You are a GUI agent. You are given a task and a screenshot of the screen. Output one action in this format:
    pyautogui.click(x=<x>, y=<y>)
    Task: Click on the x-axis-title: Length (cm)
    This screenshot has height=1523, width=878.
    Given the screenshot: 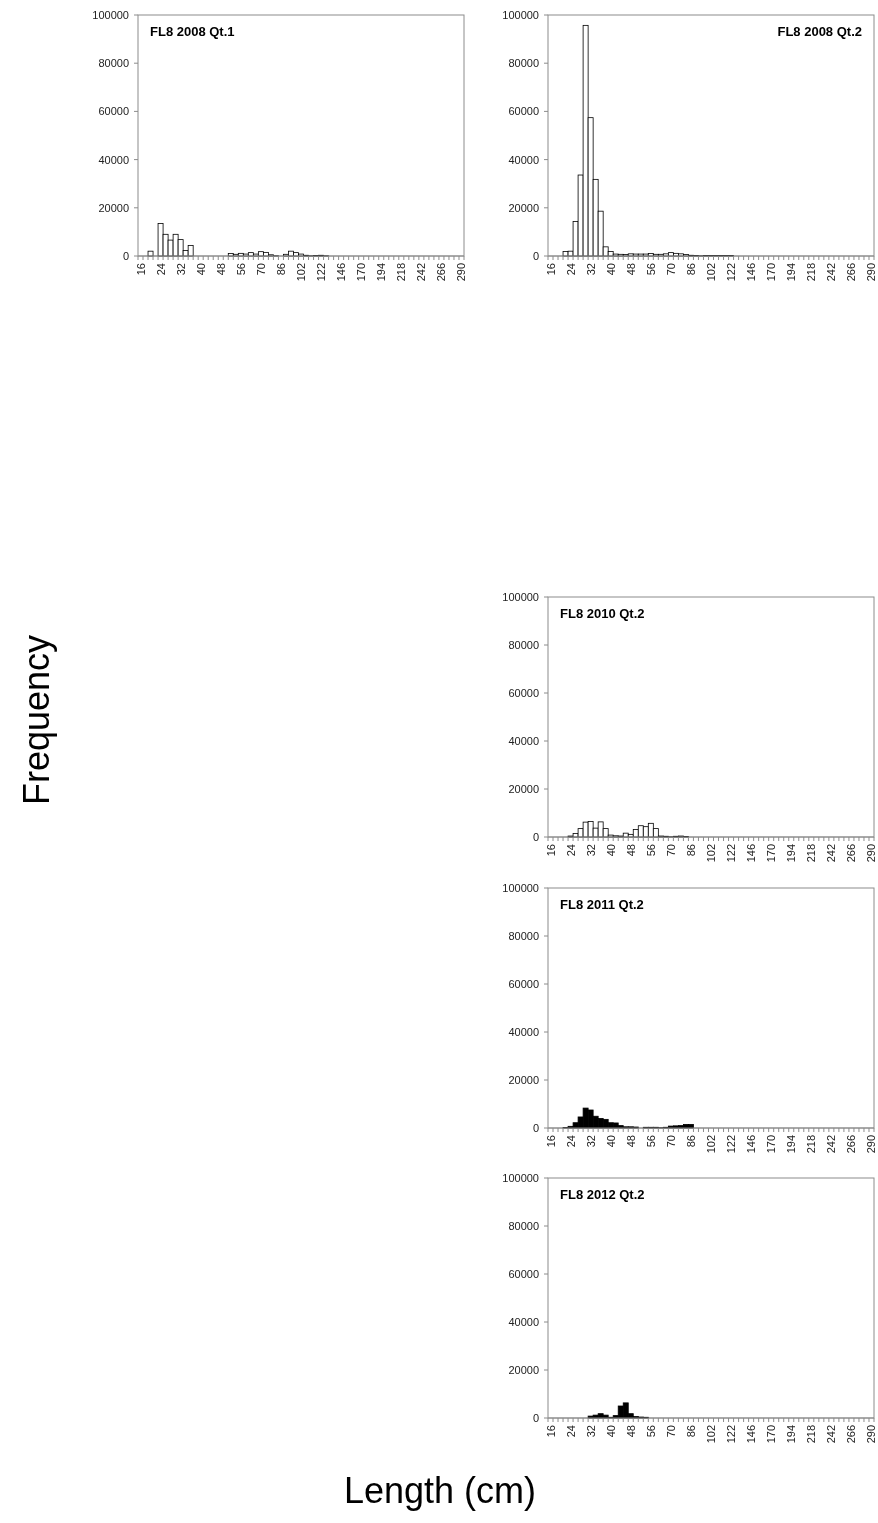 What is the action you would take?
    pyautogui.click(x=440, y=1490)
    